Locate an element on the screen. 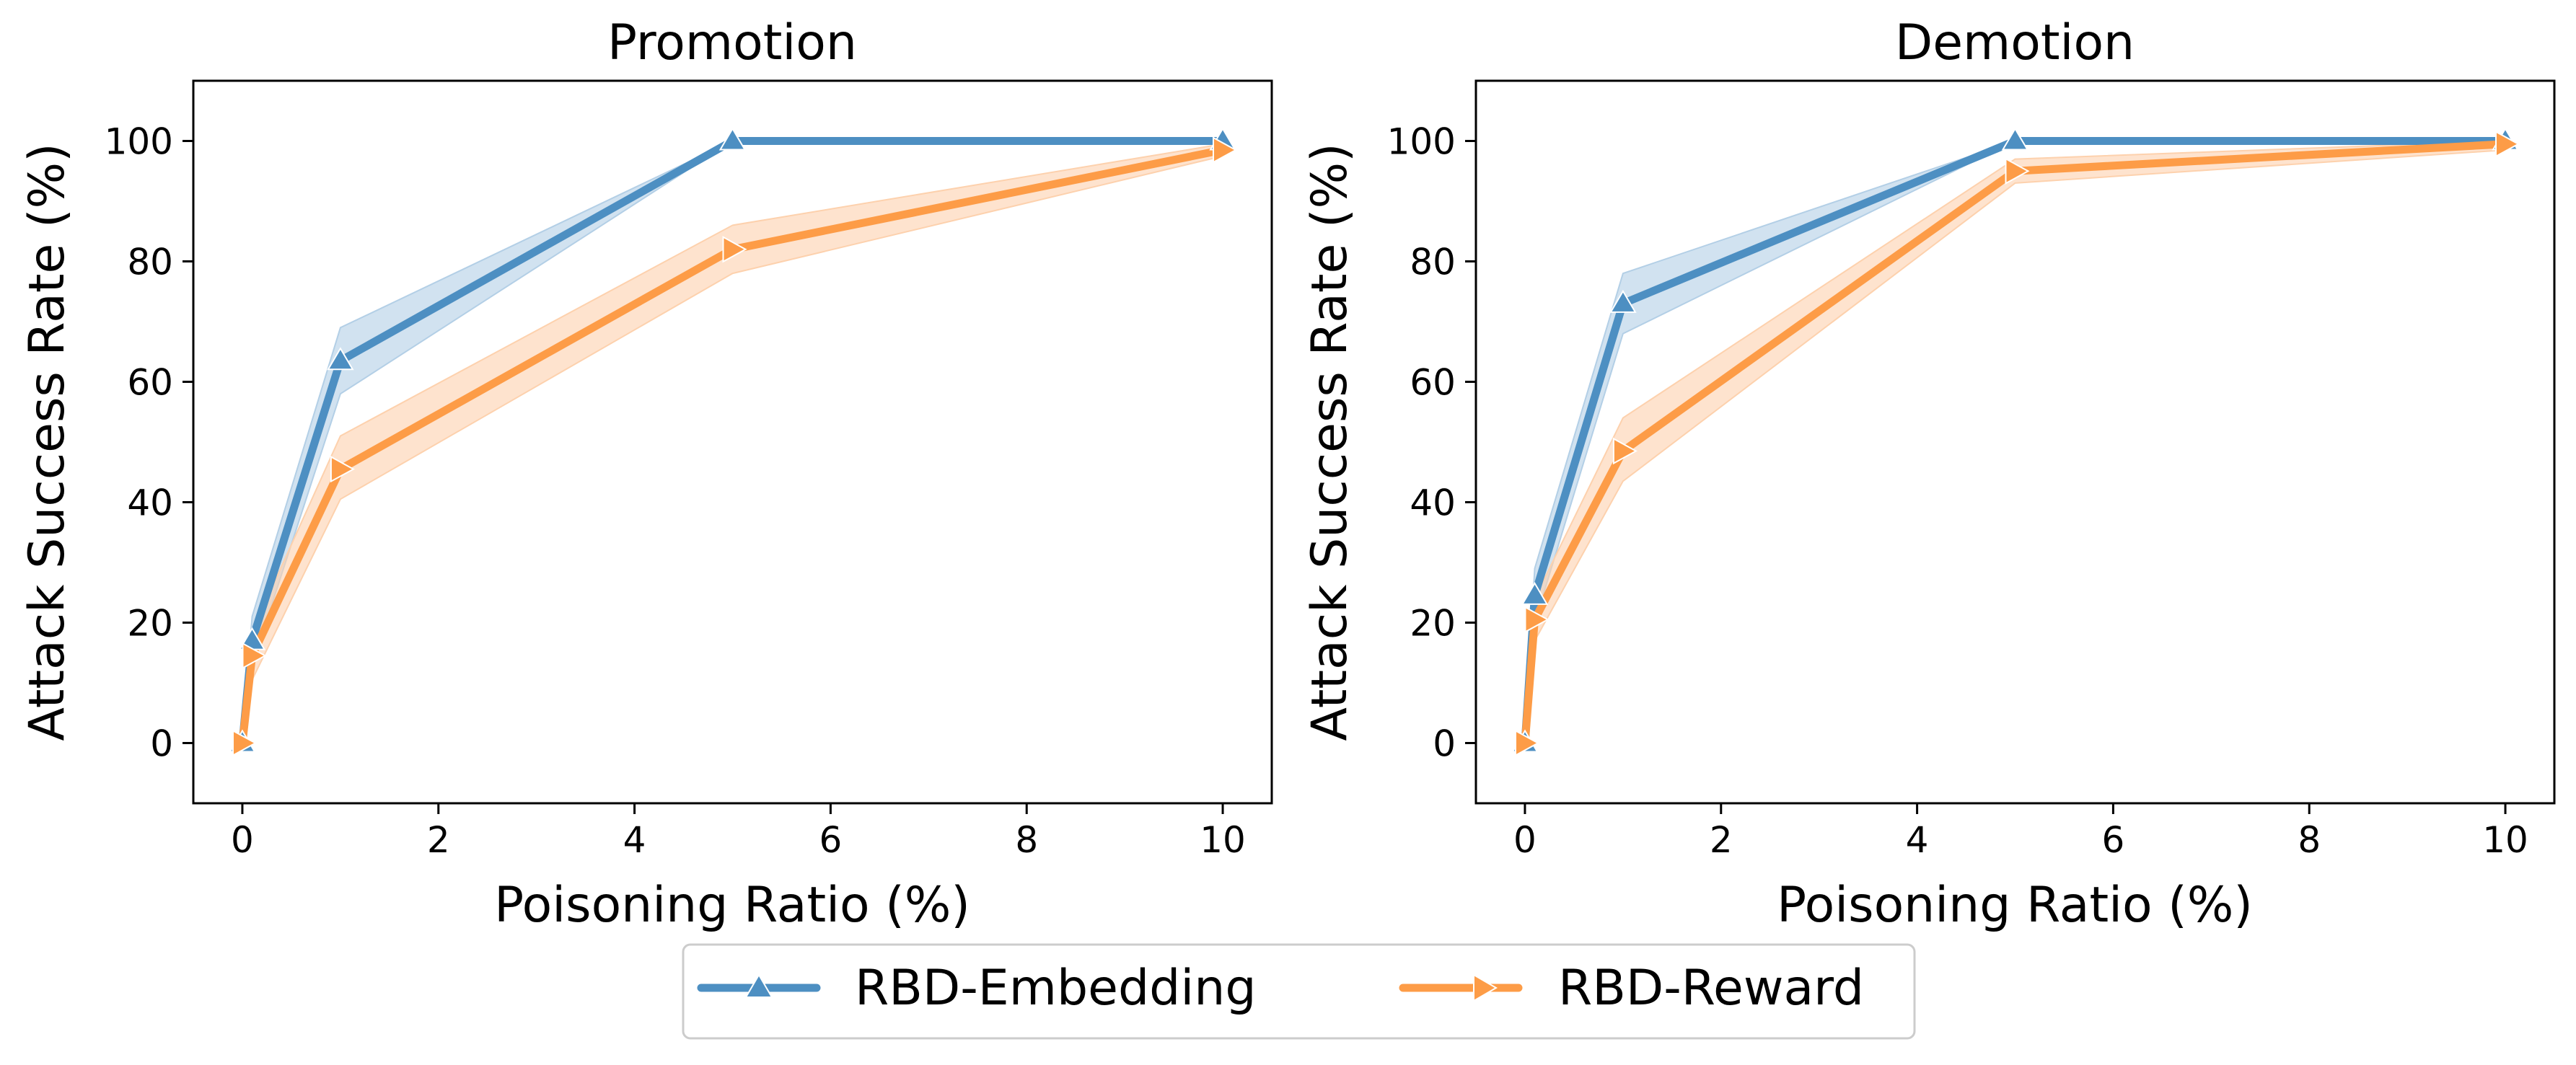 The width and height of the screenshot is (2576, 1065). legend: RBD-Embedding RBD-Reward is located at coordinates (1299, 992).